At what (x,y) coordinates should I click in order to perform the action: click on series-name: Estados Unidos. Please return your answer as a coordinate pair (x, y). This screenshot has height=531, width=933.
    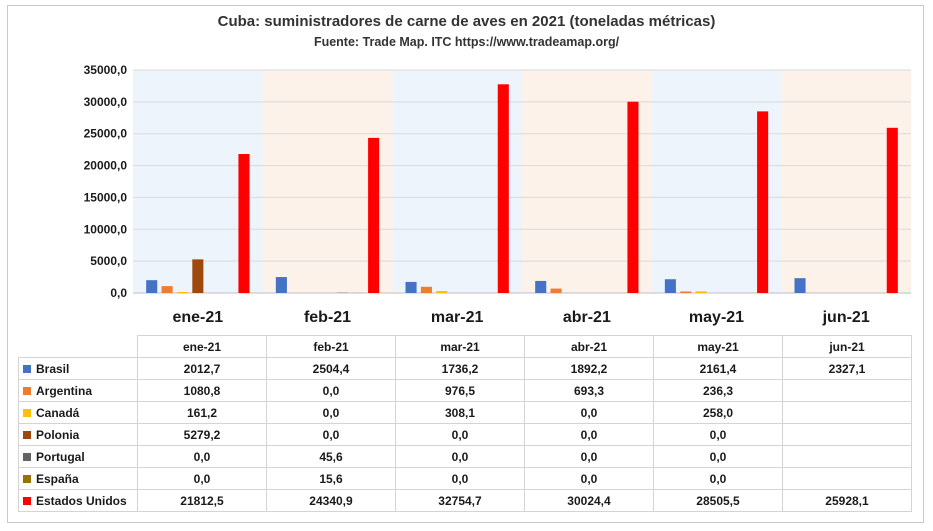
    Looking at the image, I should click on (81, 500).